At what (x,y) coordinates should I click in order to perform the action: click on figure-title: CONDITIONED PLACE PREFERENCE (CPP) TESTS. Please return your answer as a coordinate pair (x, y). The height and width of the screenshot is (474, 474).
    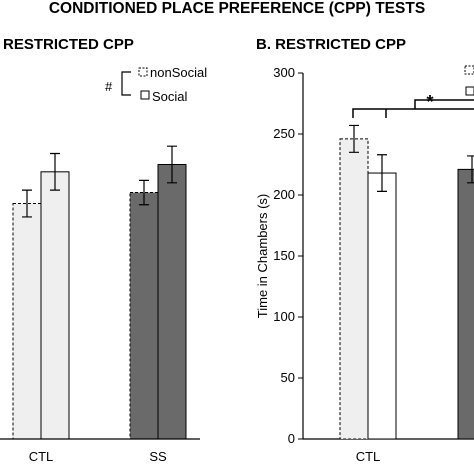
    Looking at the image, I should click on (237, 8).